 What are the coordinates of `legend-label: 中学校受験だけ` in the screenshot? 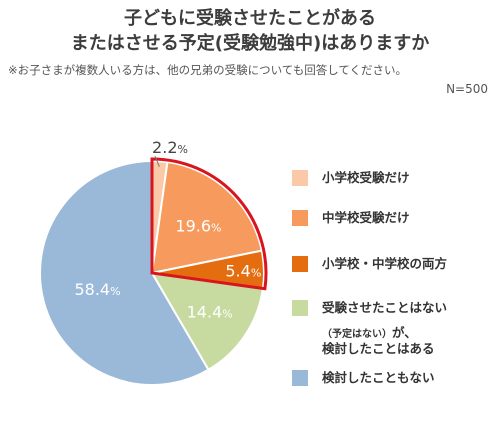 It's located at (366, 217).